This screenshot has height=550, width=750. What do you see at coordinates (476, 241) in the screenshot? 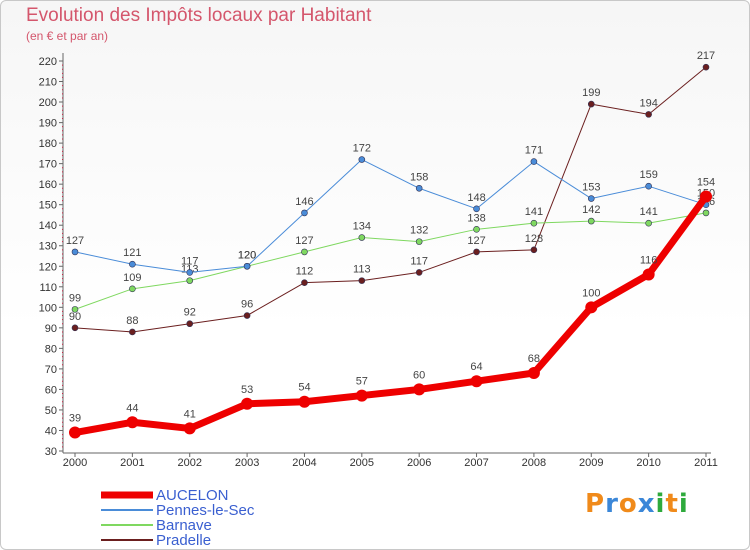
I see `data-label-pradelle: 127` at bounding box center [476, 241].